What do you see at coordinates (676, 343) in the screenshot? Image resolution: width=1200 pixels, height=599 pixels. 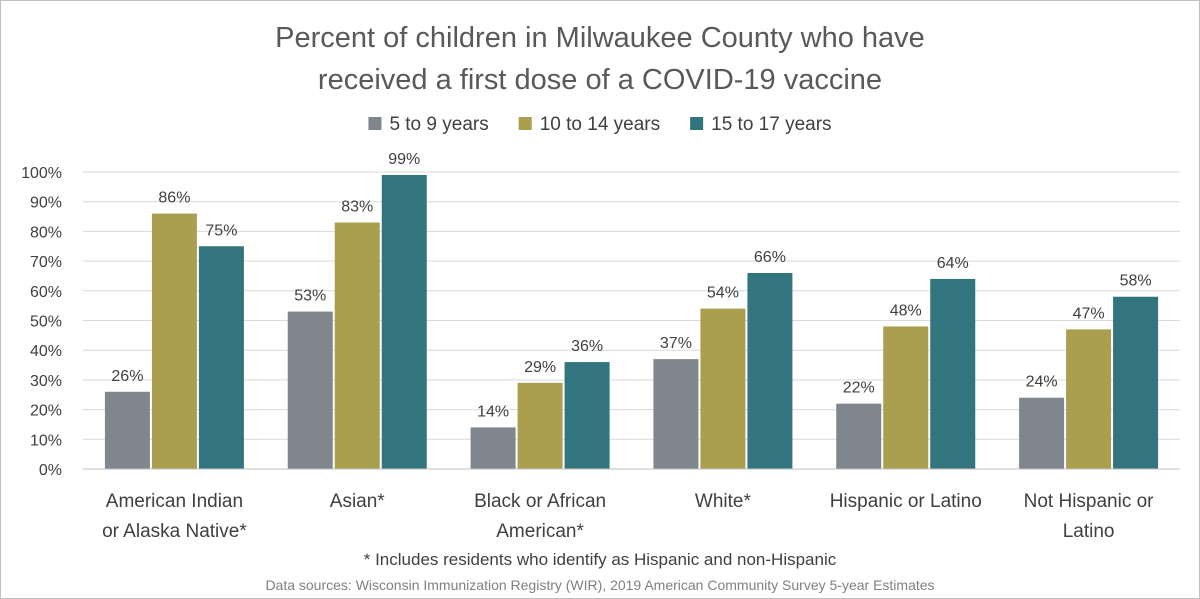 I see `data-label: 37%` at bounding box center [676, 343].